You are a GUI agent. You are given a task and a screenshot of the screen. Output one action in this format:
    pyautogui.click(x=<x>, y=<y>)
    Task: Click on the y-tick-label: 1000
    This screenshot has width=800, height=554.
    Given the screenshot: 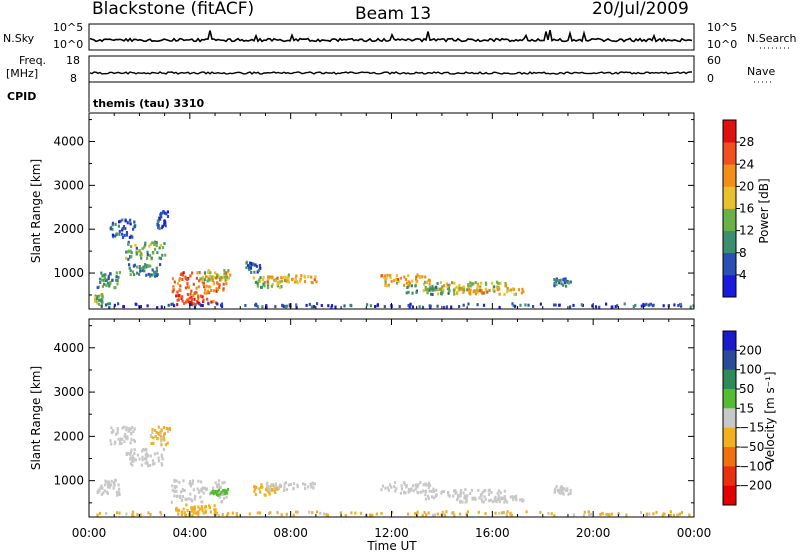 What is the action you would take?
    pyautogui.click(x=68, y=273)
    